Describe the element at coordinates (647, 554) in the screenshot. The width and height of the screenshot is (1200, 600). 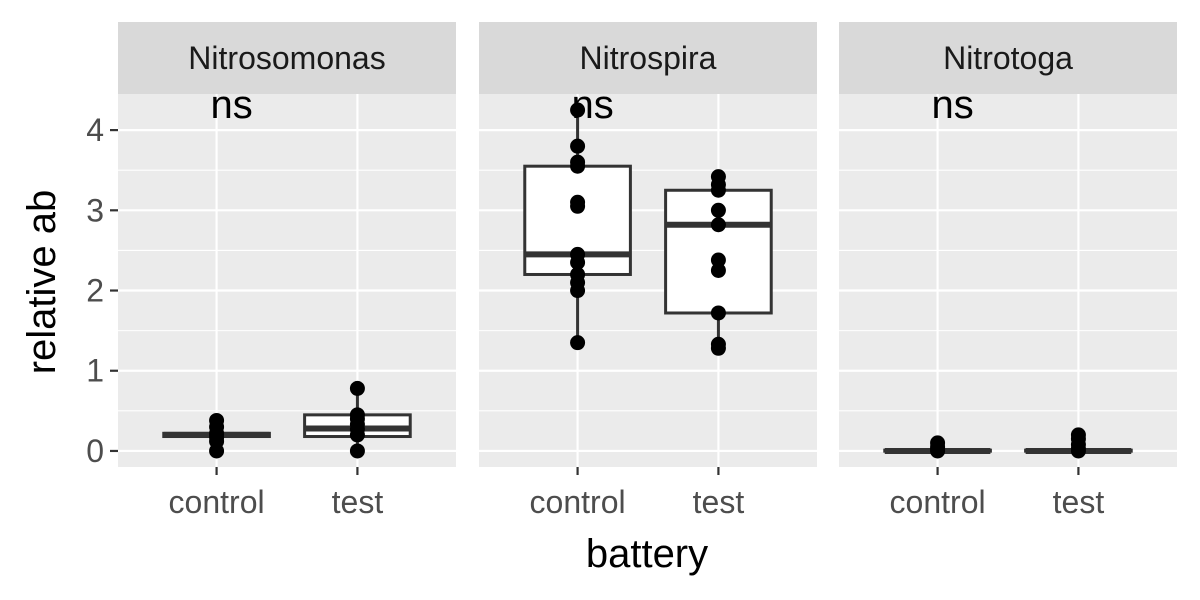
I see `x-axis-title: battery` at that location.